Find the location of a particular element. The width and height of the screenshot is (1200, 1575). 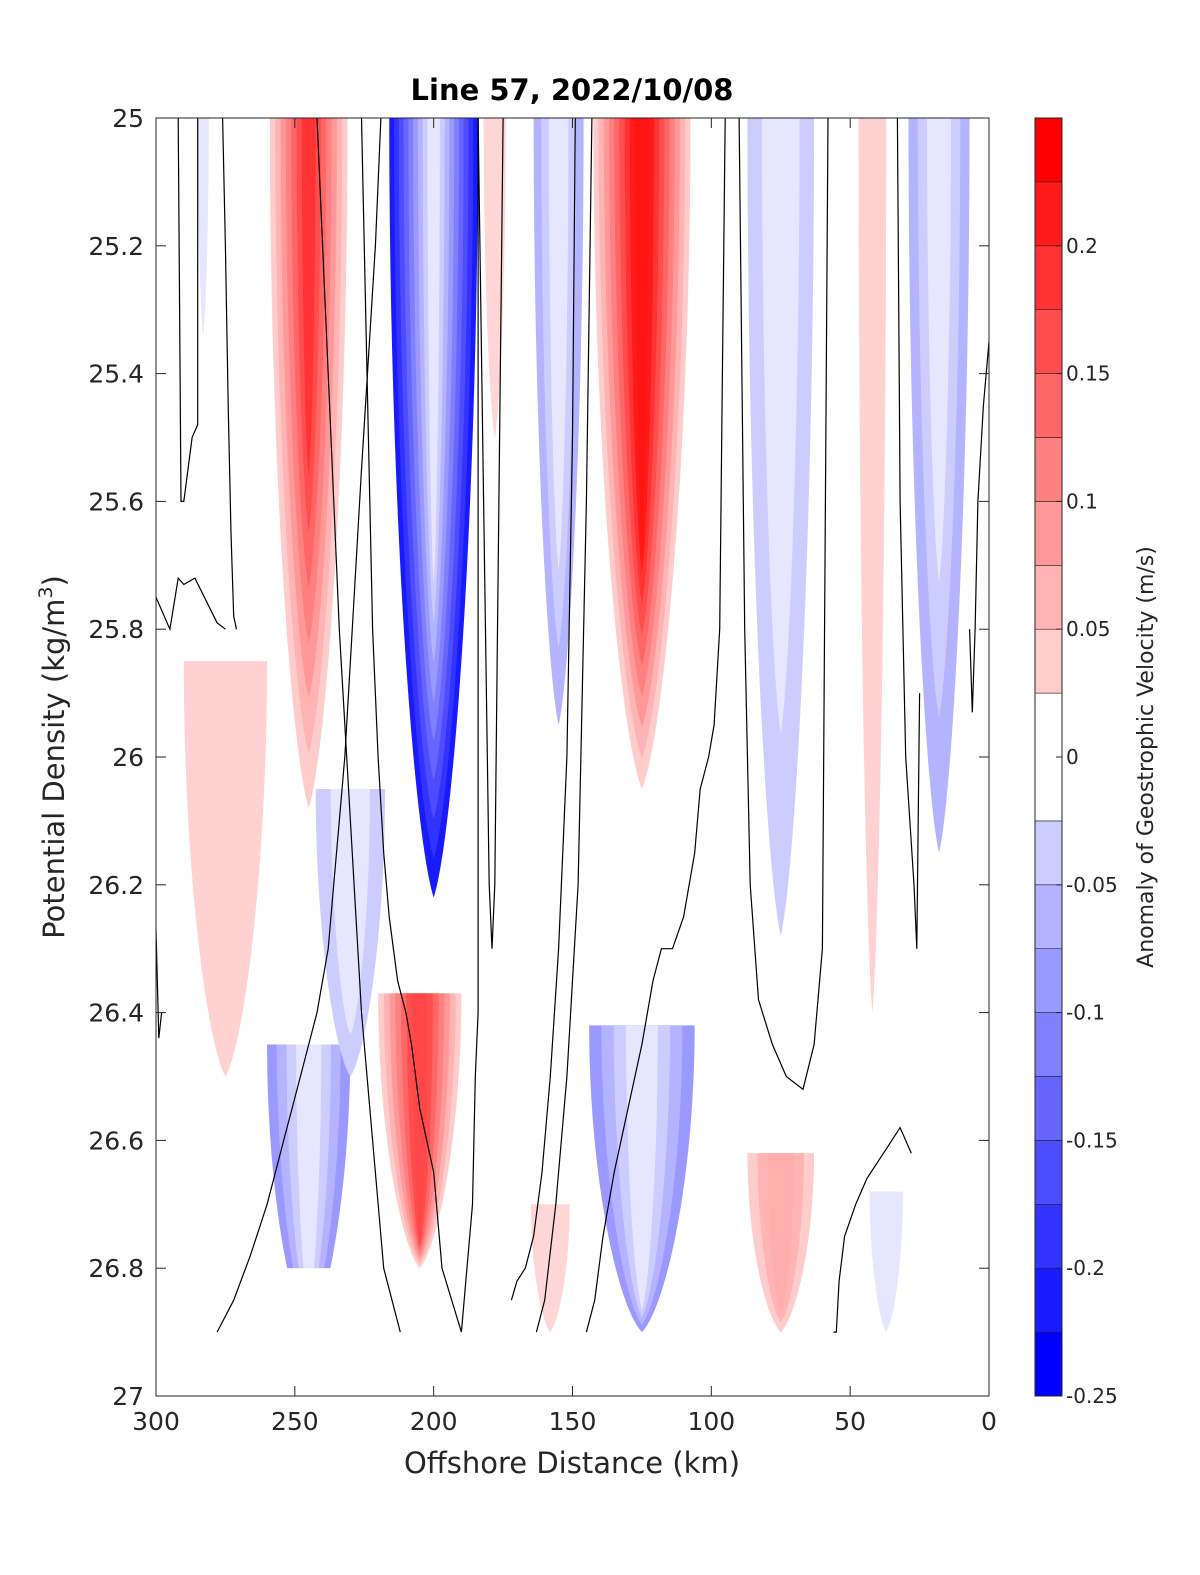

y-axis-label-main: Potential Density (kg/m is located at coordinates (54, 769).